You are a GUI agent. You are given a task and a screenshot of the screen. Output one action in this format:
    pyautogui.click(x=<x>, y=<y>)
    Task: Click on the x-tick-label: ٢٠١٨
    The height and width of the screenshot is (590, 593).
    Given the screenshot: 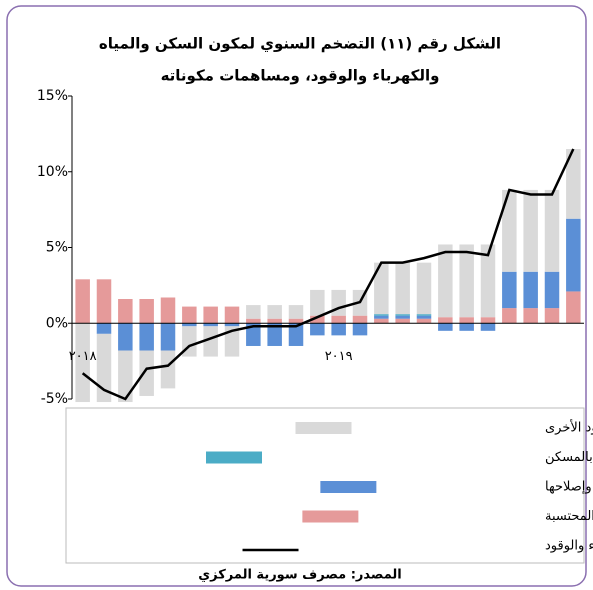 What is the action you would take?
    pyautogui.click(x=83, y=356)
    